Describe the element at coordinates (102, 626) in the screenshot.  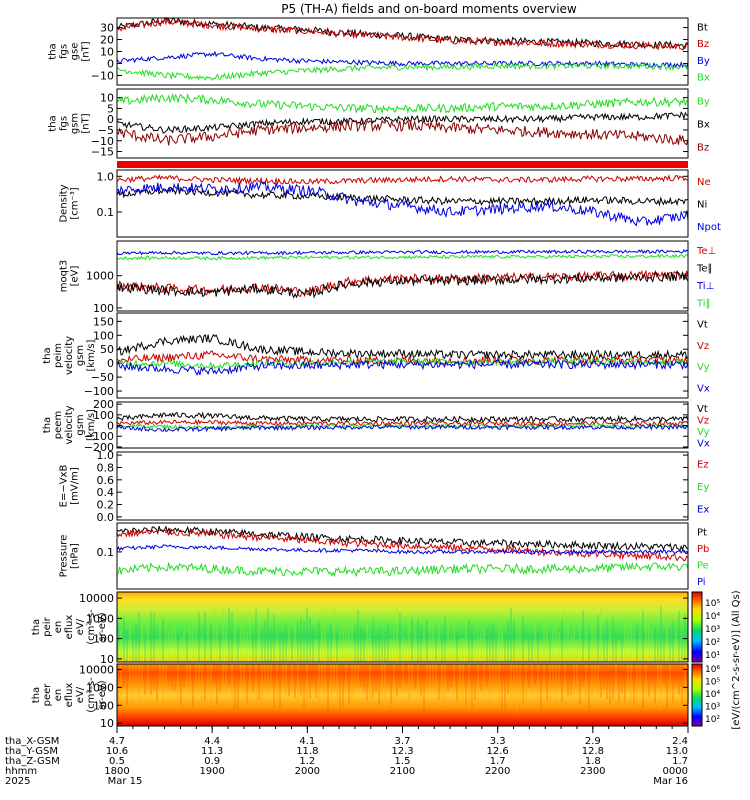
I see `ylabel-line: sr-eV)` at that location.